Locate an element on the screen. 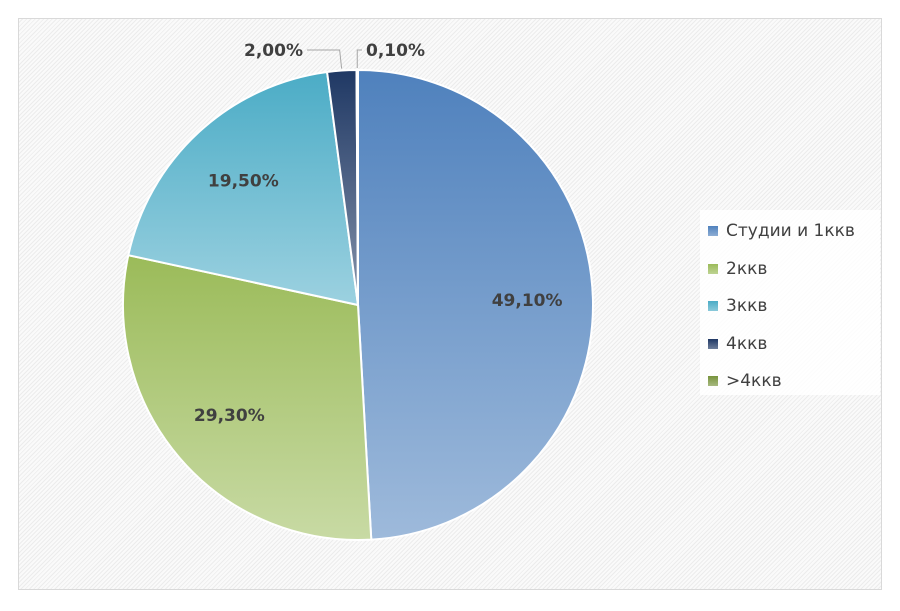 The image size is (900, 611). legend-label: 3ккв is located at coordinates (747, 306).